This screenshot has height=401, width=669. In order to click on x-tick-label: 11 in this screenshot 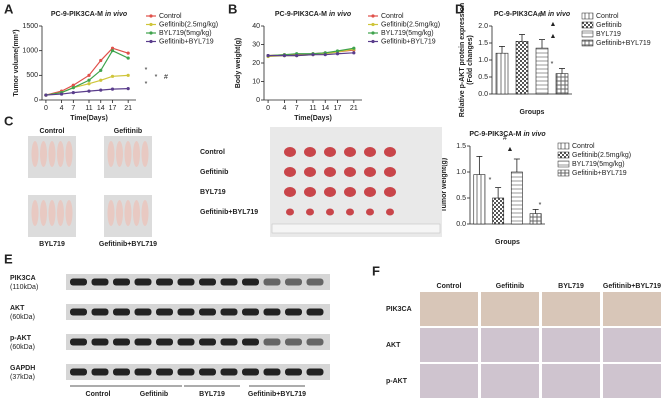, I will do `click(312, 108)`.